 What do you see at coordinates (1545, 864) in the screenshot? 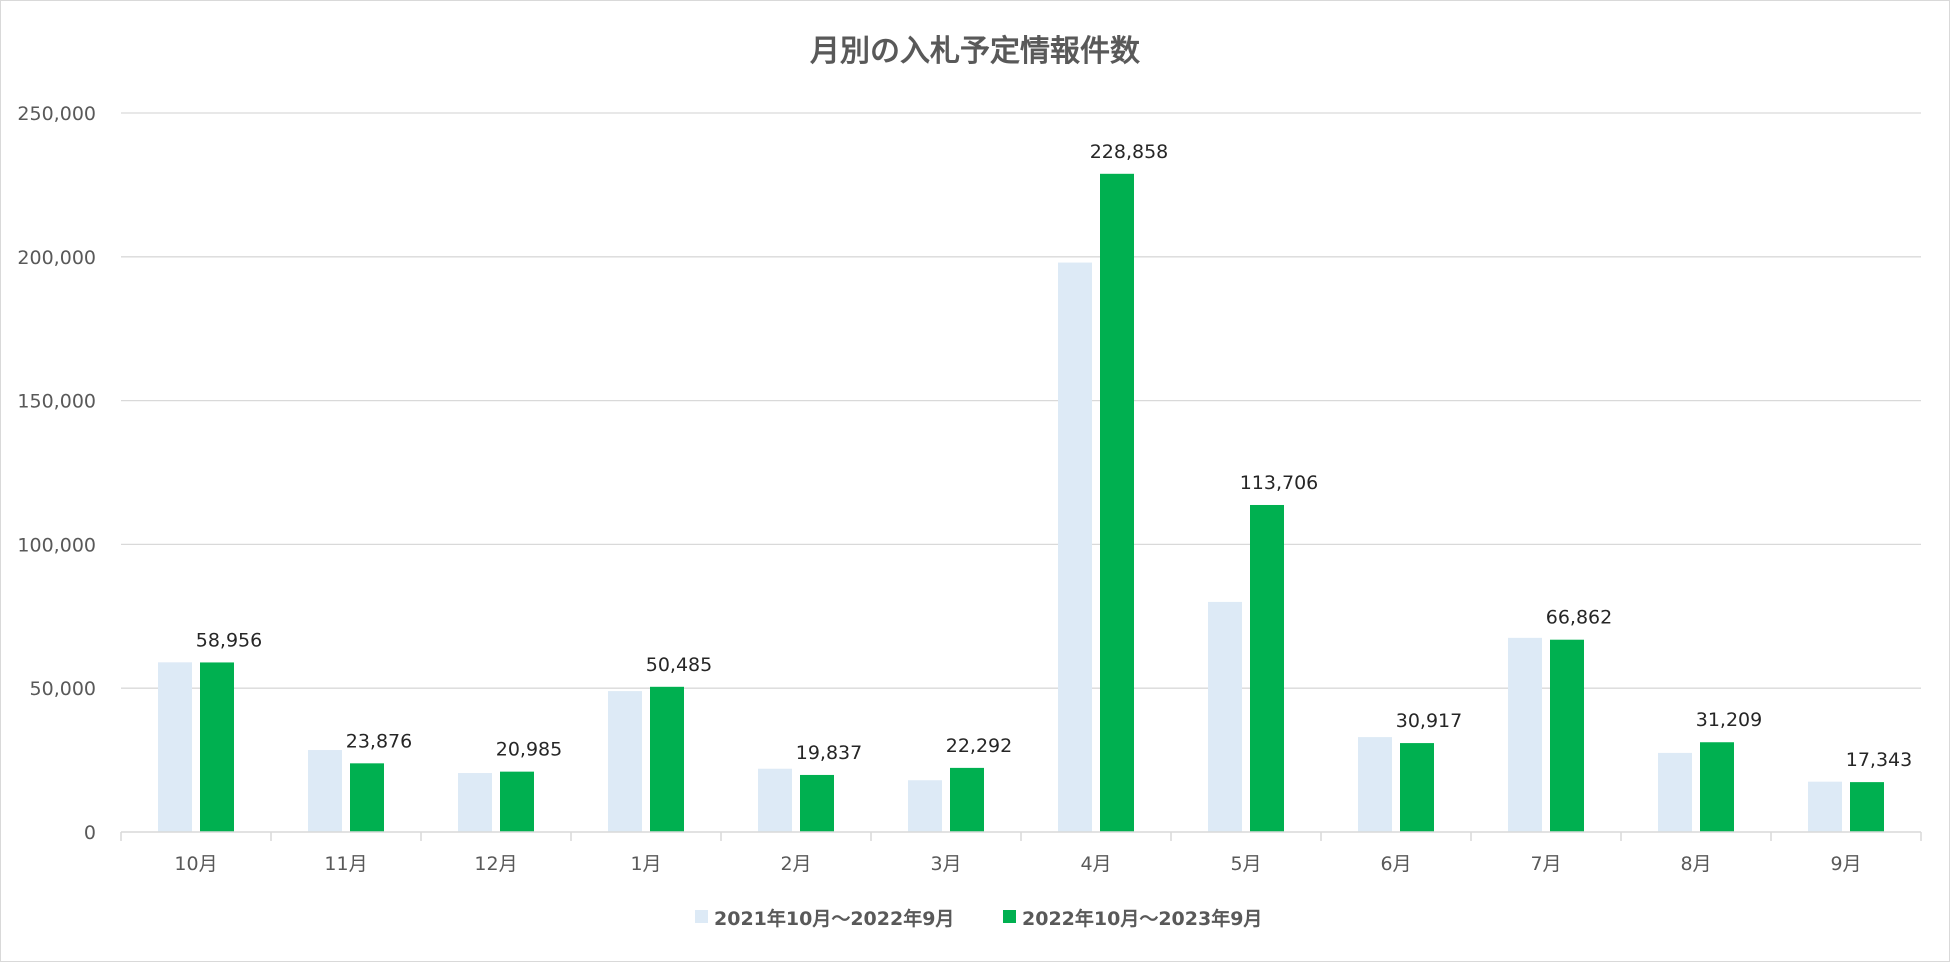
I see `x-tick-label: 7月` at bounding box center [1545, 864].